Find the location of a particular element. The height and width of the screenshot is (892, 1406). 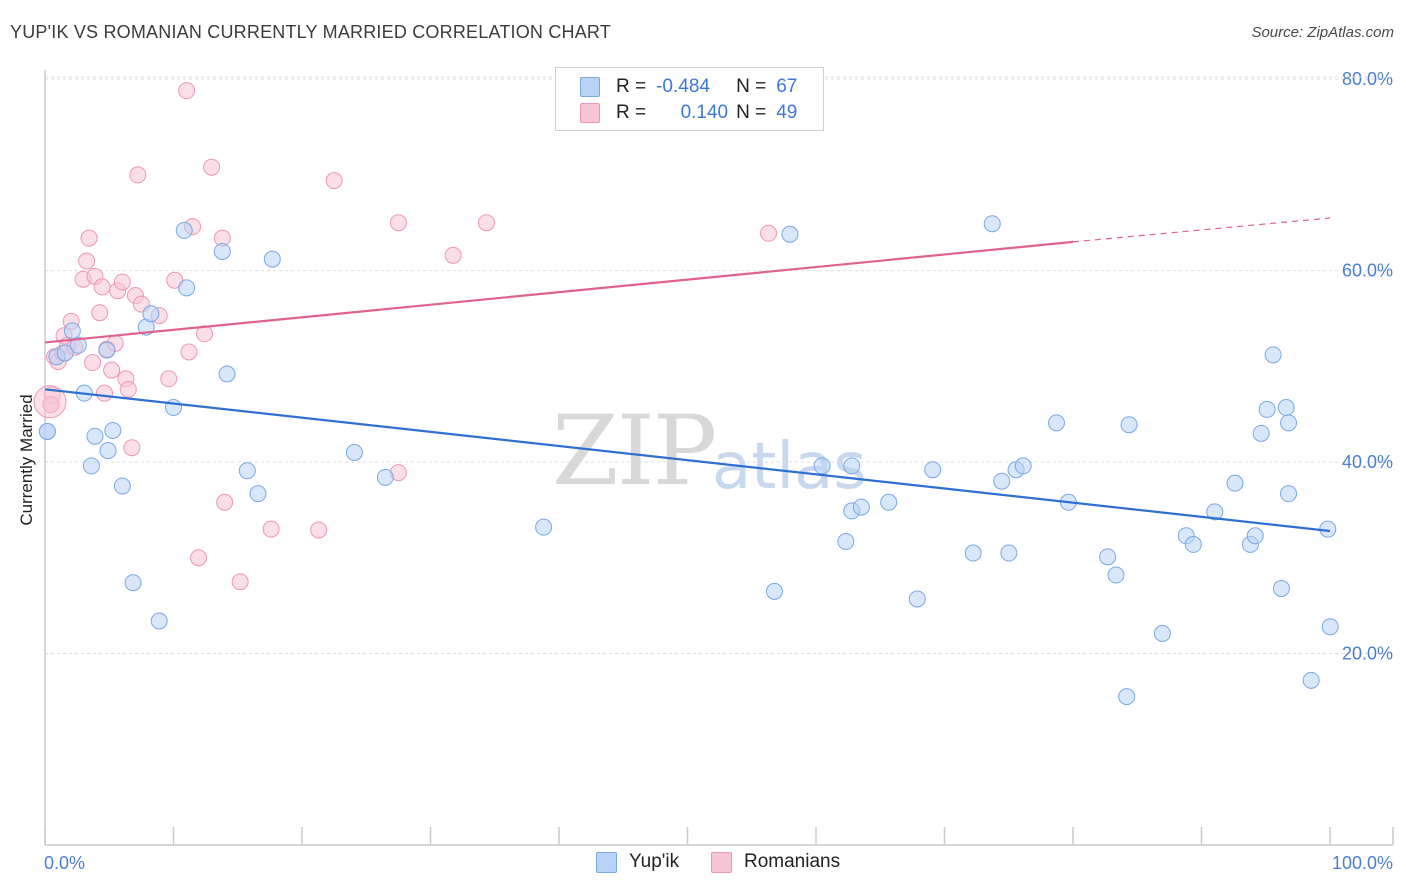

y-tick-label-80: 80.0% is located at coordinates (1367, 79).